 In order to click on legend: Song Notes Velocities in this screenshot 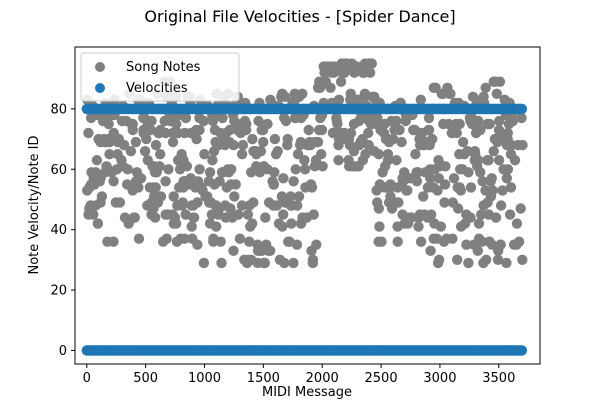, I will do `click(160, 77)`.